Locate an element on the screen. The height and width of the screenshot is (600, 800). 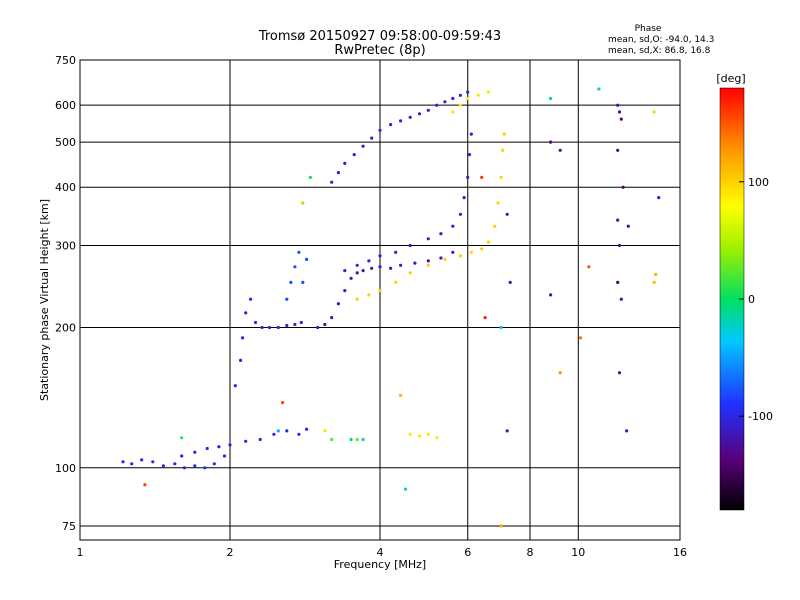
phase-stats-o: mean, sd,O: -94.0, 14.3 is located at coordinates (661, 40).